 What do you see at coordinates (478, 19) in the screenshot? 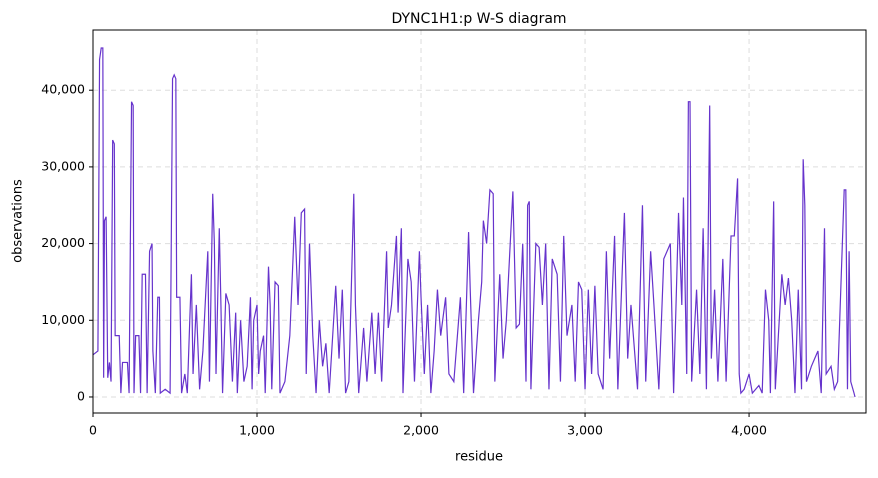
I see `chart-title: DYNC1H1:p W-S diagram` at bounding box center [478, 19].